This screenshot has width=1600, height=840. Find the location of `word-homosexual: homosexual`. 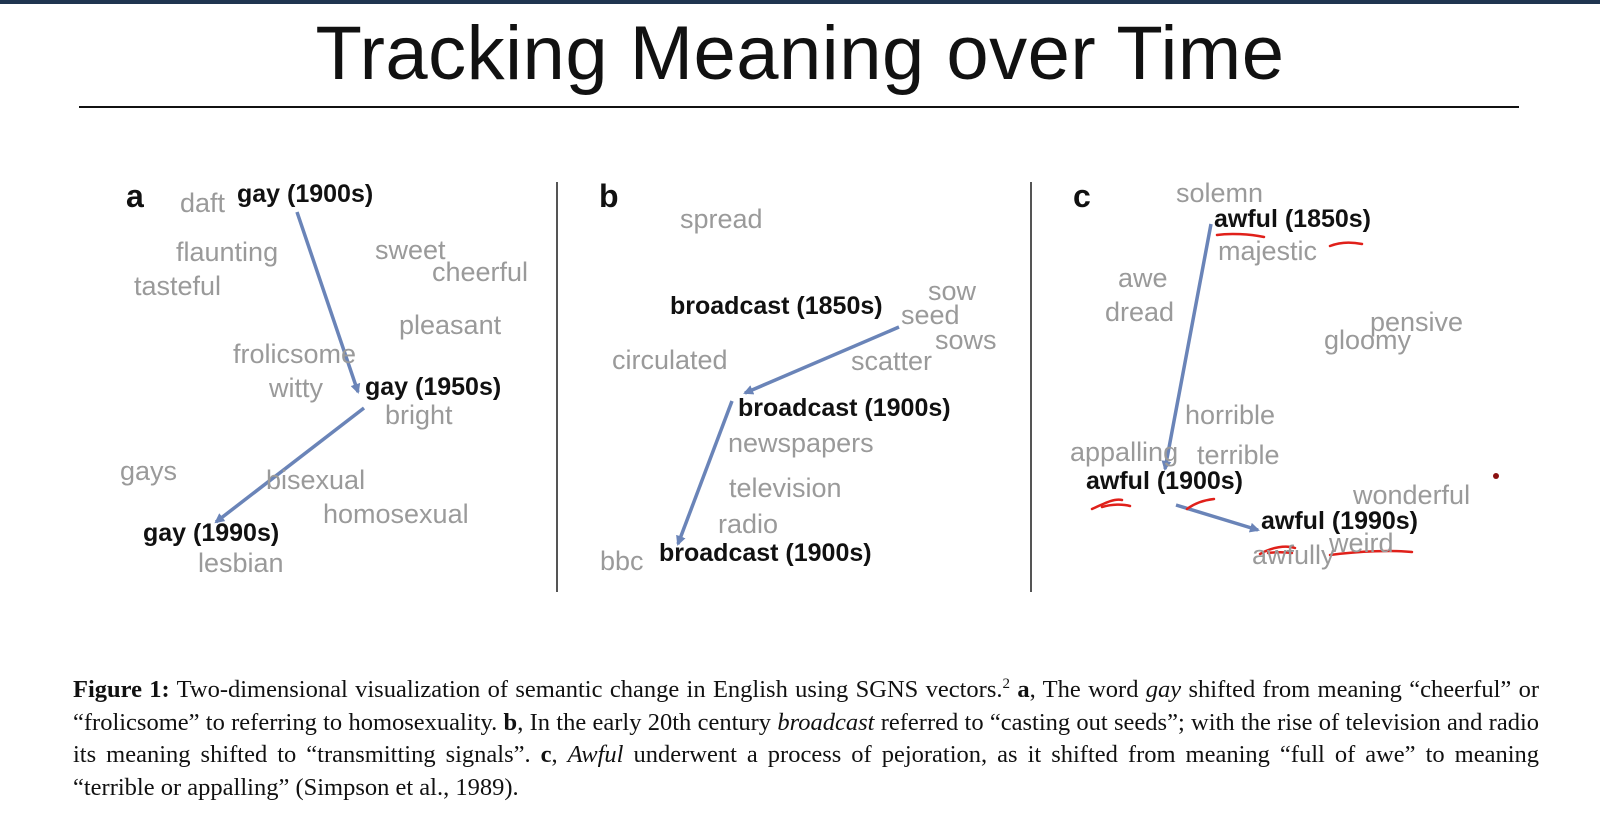

word-homosexual: homosexual is located at coordinates (396, 514).